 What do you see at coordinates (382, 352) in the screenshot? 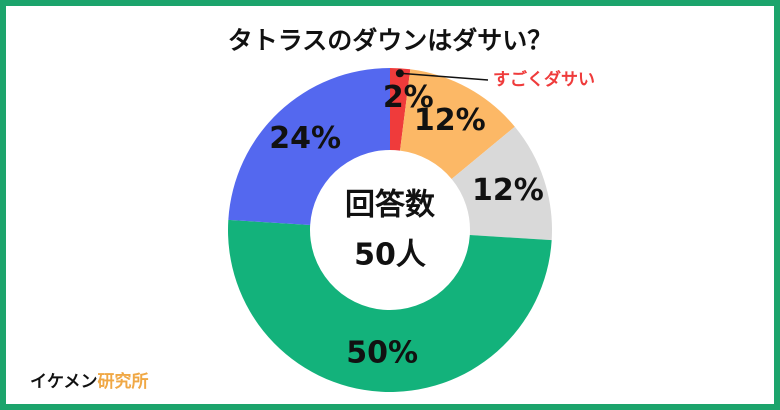
I see `value-label: 50%` at bounding box center [382, 352].